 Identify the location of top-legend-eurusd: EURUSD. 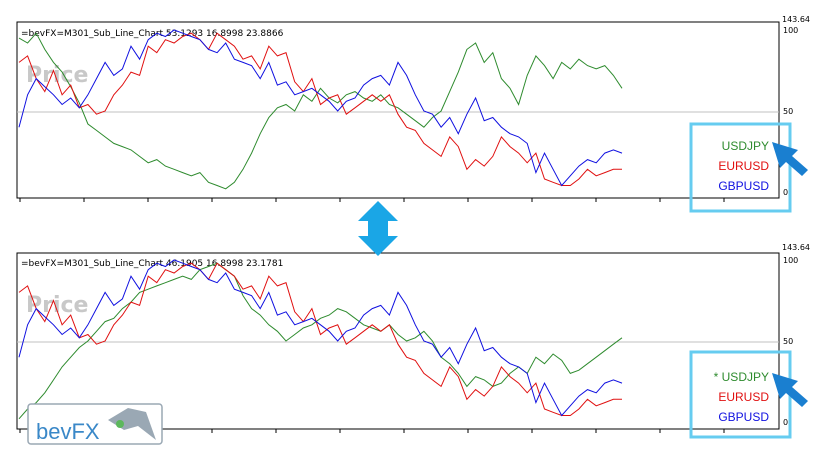
(743, 166).